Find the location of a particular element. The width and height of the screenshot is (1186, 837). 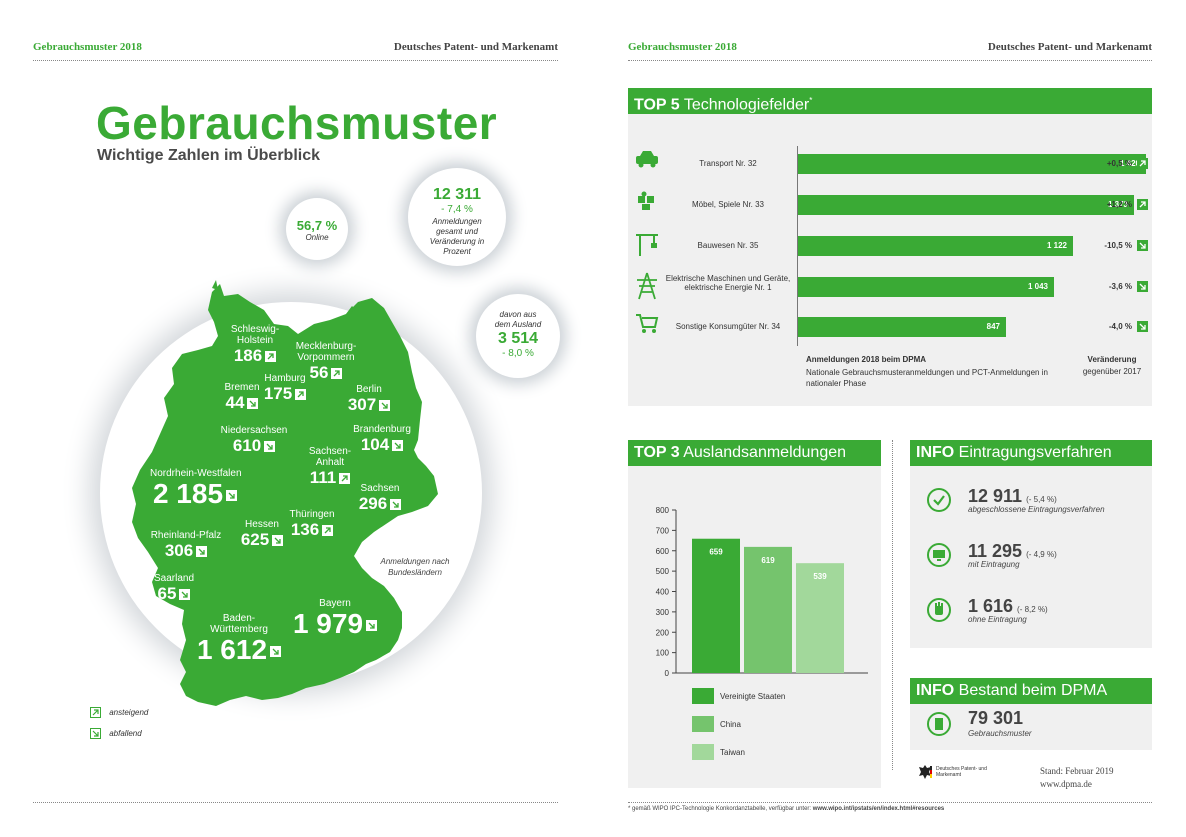

column-divider is located at coordinates (892, 605).